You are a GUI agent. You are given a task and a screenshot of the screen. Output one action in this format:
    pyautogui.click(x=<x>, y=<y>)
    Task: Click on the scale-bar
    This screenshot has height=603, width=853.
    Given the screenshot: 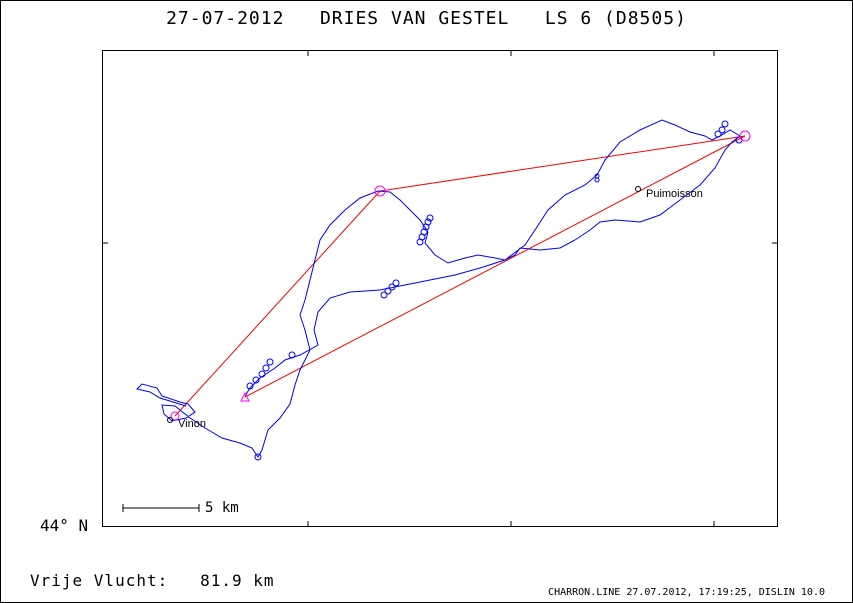 What is the action you would take?
    pyautogui.click(x=161, y=508)
    